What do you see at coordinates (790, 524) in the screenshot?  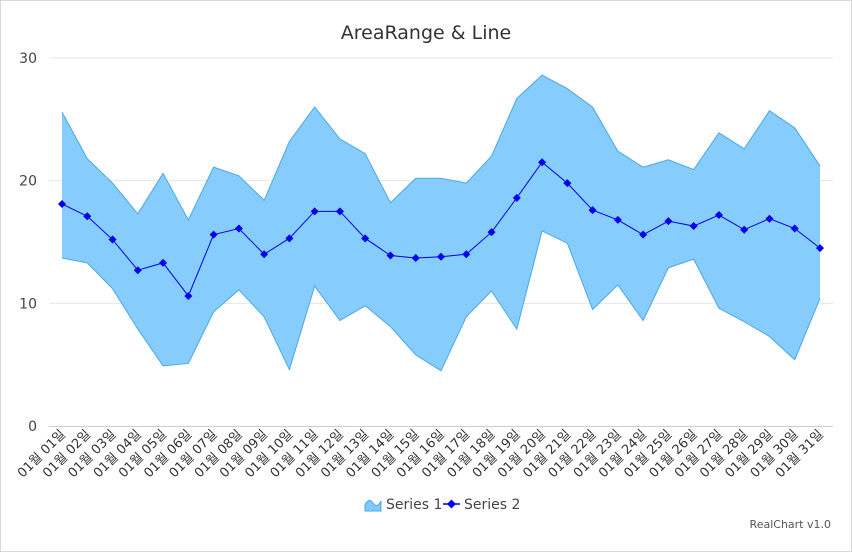 I see `credit-label: RealChart v1.0` at bounding box center [790, 524].